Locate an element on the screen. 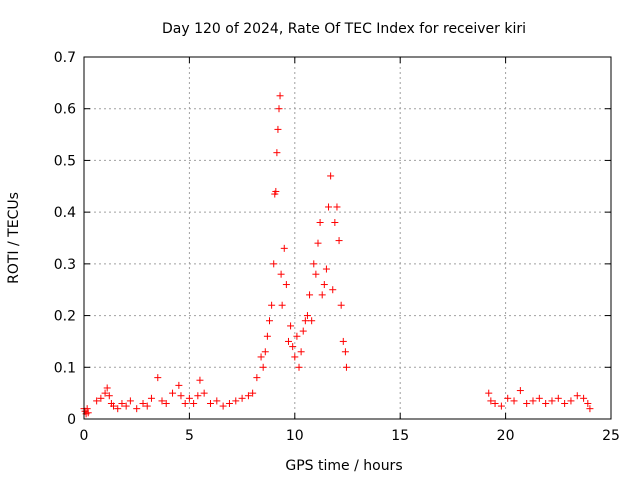  x-tick-label: 25 is located at coordinates (611, 436).